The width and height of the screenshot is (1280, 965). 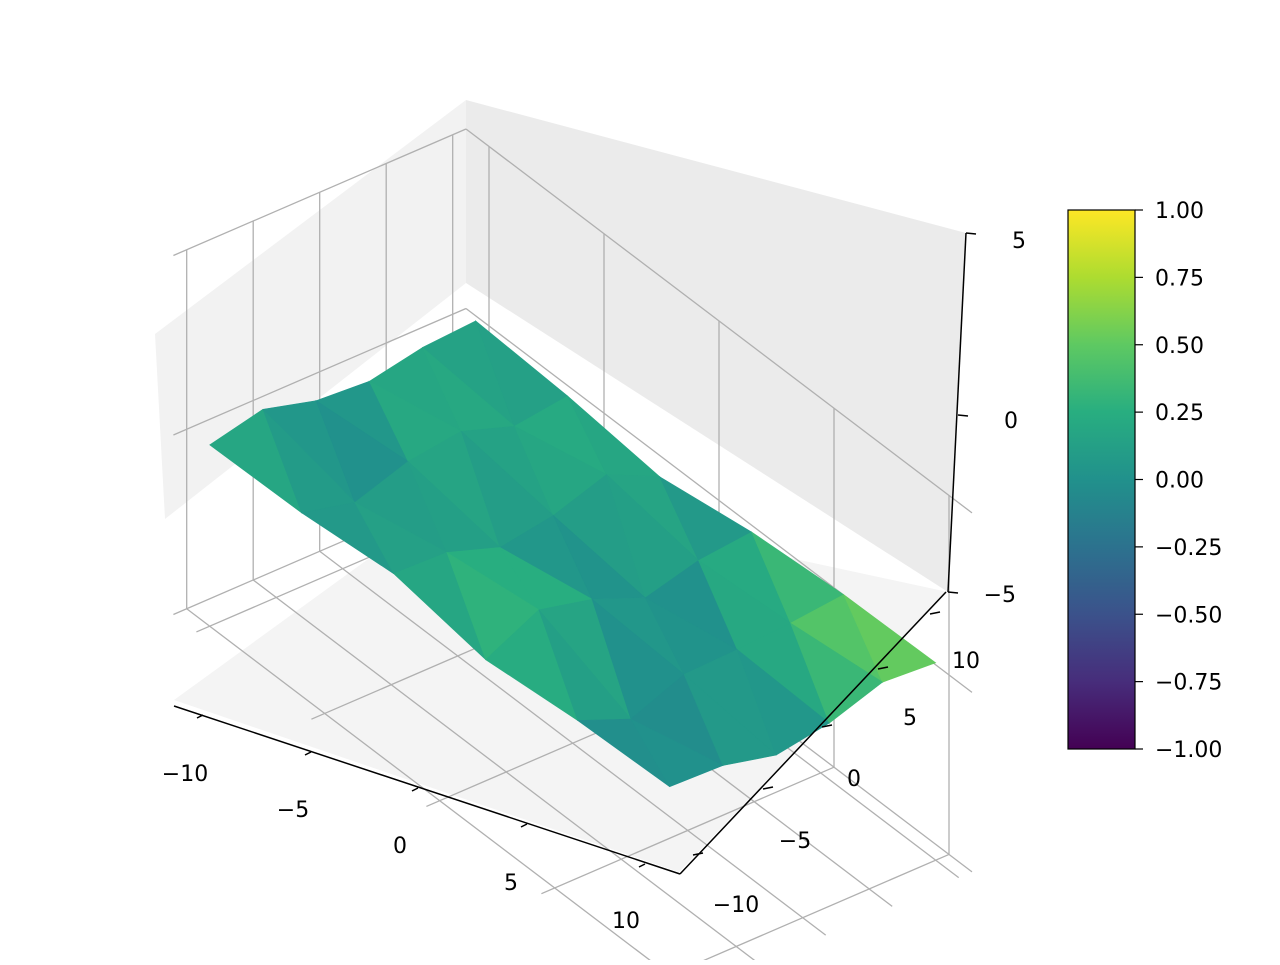 I want to click on colorbar-tick-label: 0.75, so click(x=1179, y=278).